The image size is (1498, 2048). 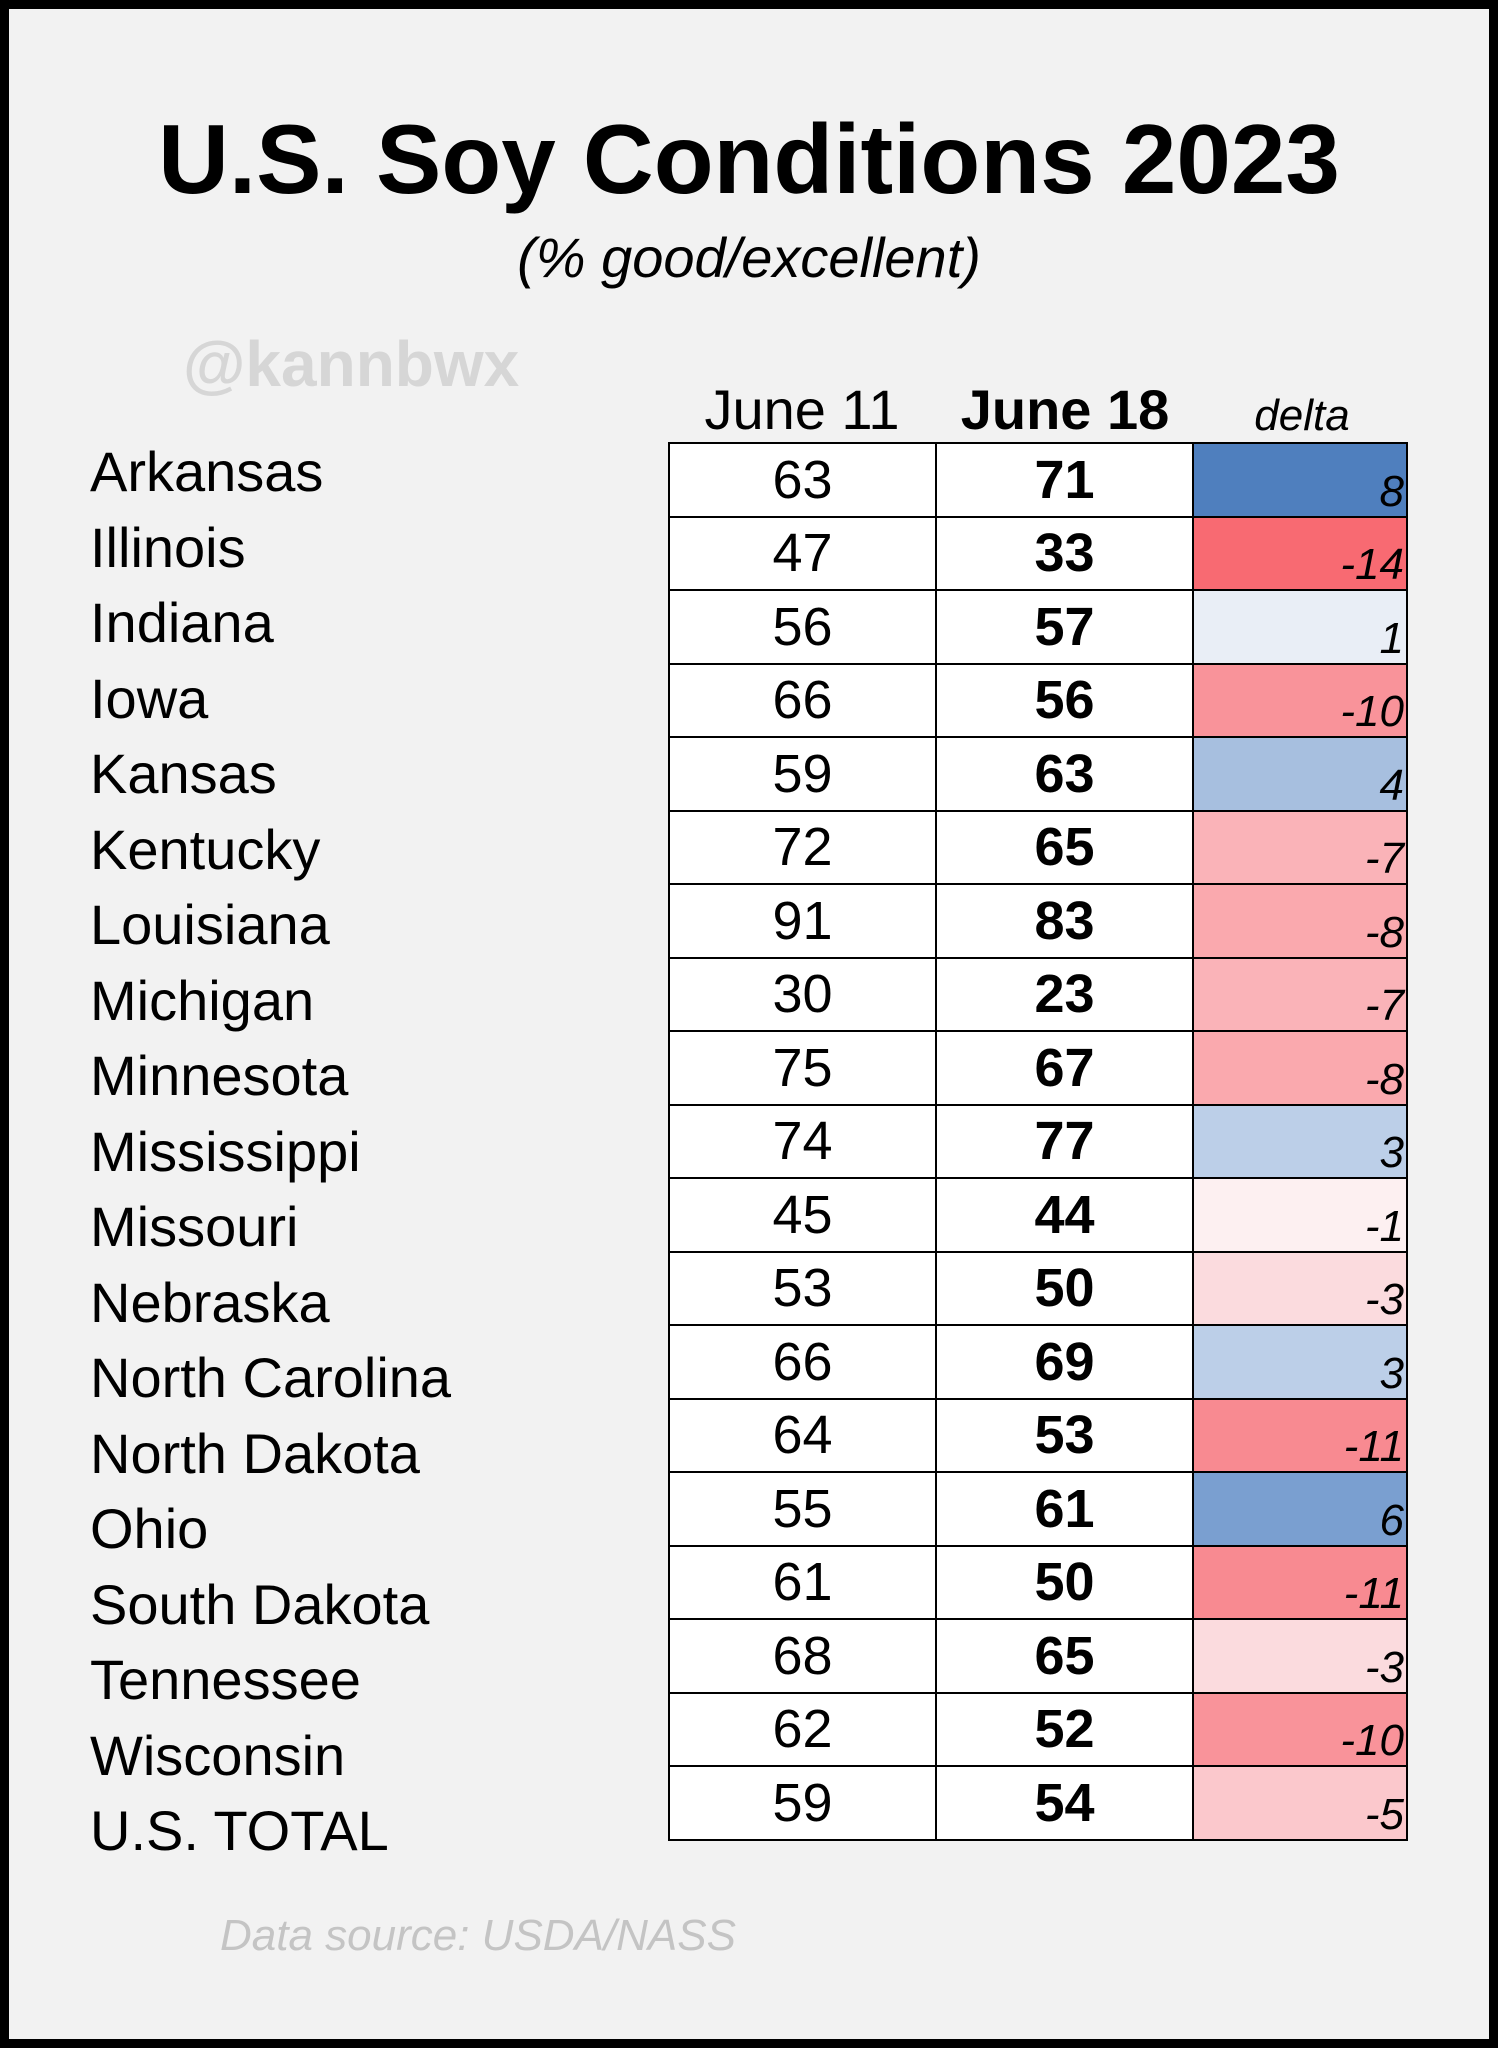 I want to click on june18-value: 52, so click(x=1064, y=1729).